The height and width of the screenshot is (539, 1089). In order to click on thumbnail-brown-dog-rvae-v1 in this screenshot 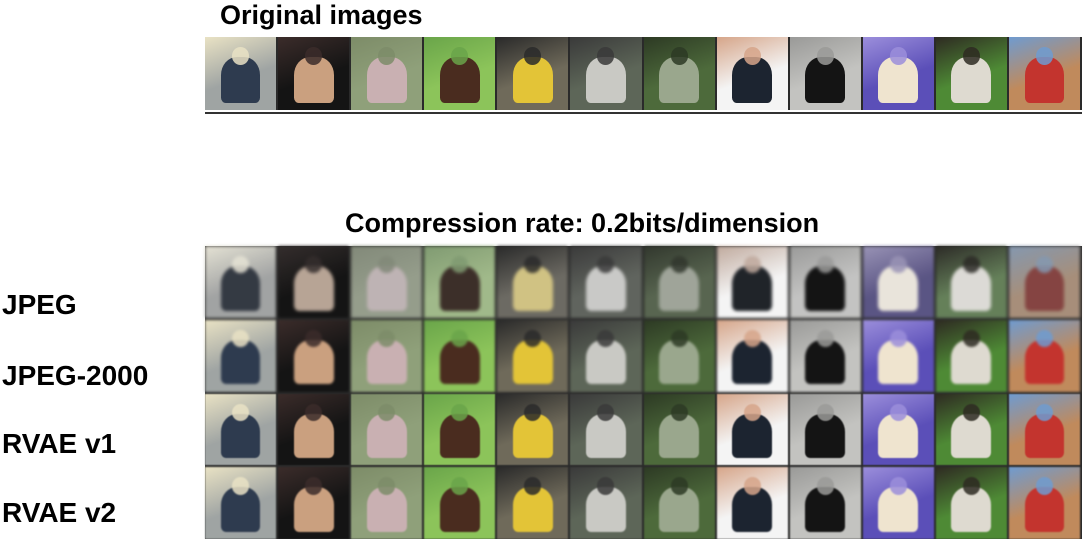, I will do `click(460, 429)`.